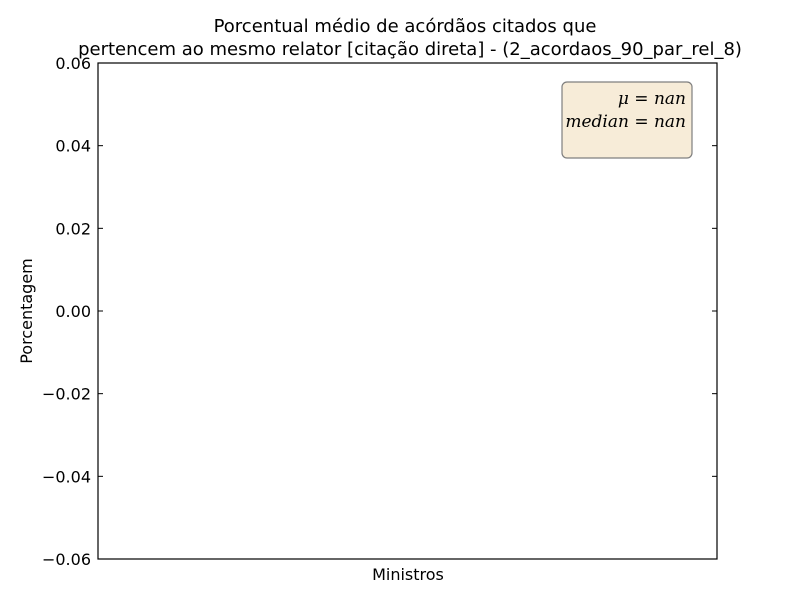 This screenshot has height=600, width=800. What do you see at coordinates (73, 63) in the screenshot?
I see `y-tick-label: 0.06` at bounding box center [73, 63].